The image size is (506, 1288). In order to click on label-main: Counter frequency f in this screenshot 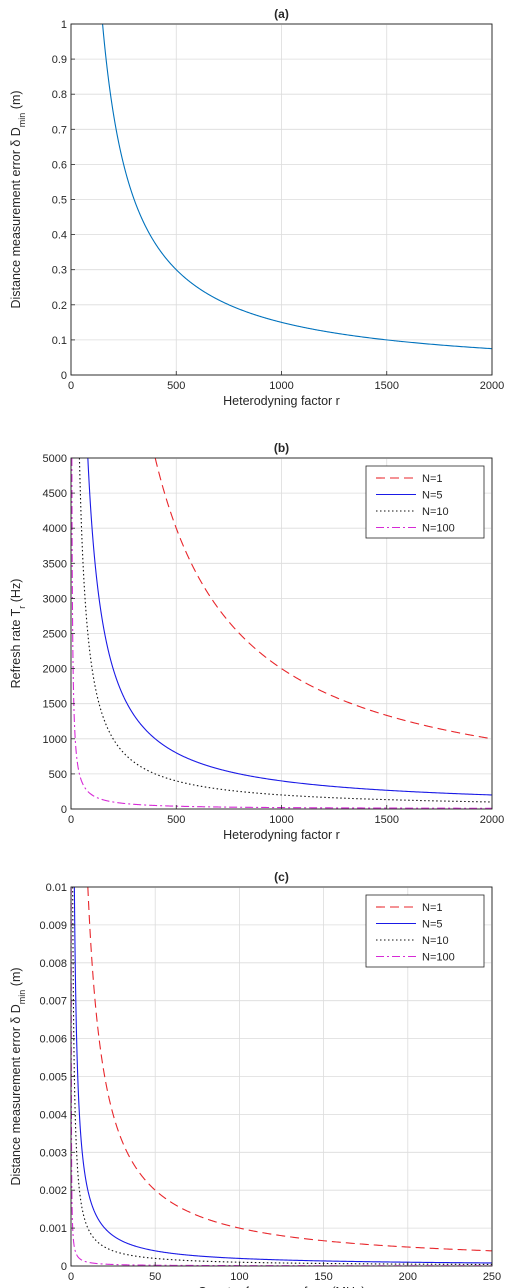, I will do `click(253, 1286)`.